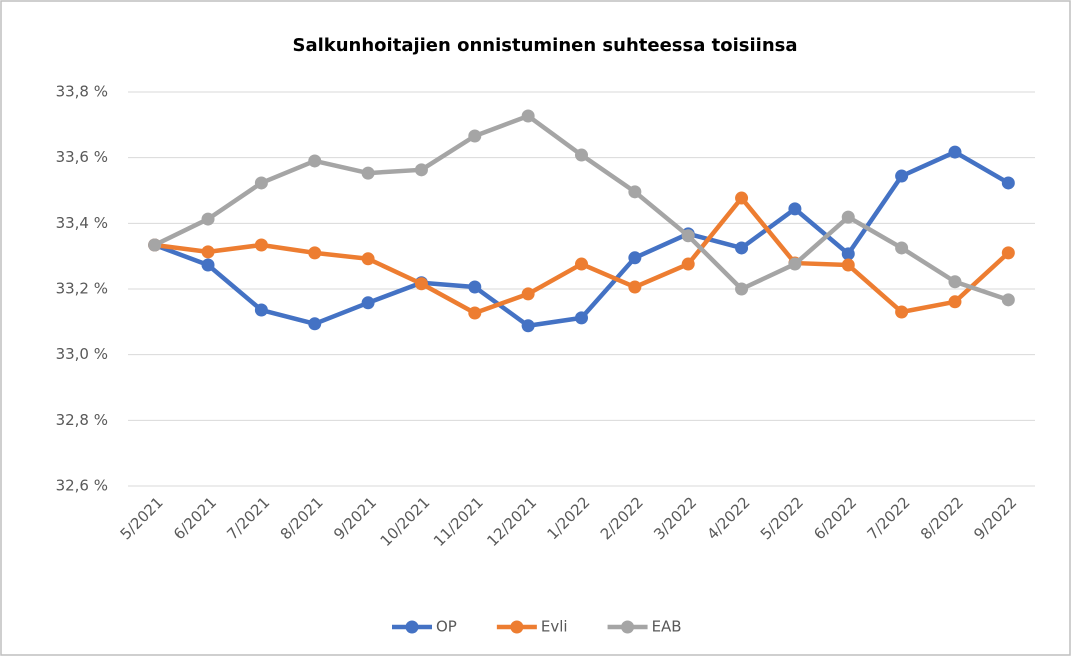 Image resolution: width=1071 pixels, height=656 pixels. I want to click on y-tick-label: 33,4 %, so click(82, 223).